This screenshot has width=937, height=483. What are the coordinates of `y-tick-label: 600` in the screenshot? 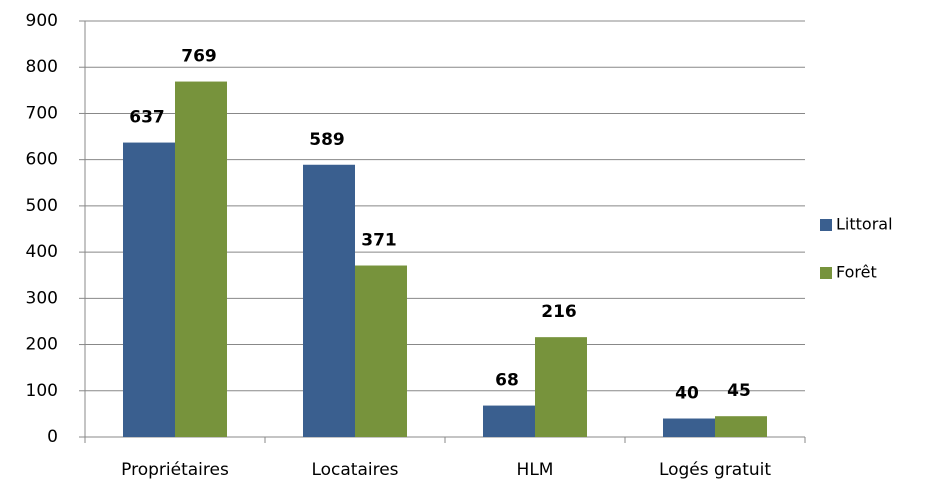 It's located at (42, 160).